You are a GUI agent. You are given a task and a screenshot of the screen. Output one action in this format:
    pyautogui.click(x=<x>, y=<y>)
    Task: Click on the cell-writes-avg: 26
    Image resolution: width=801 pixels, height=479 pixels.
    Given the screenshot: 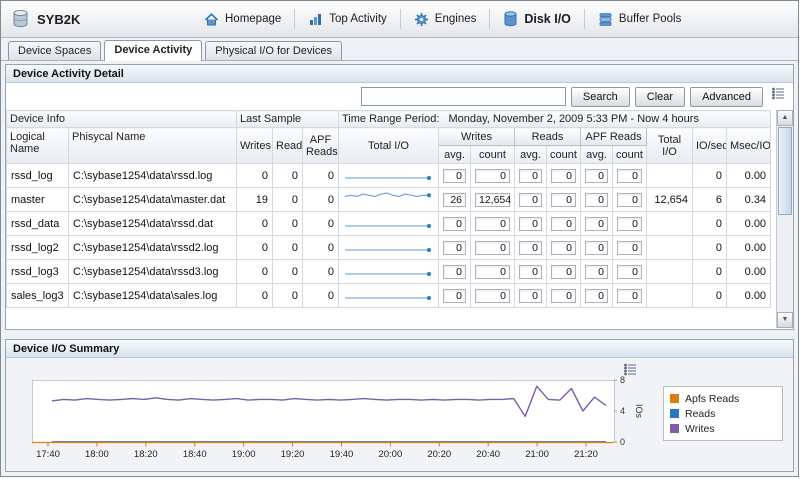 What is the action you would take?
    pyautogui.click(x=454, y=199)
    